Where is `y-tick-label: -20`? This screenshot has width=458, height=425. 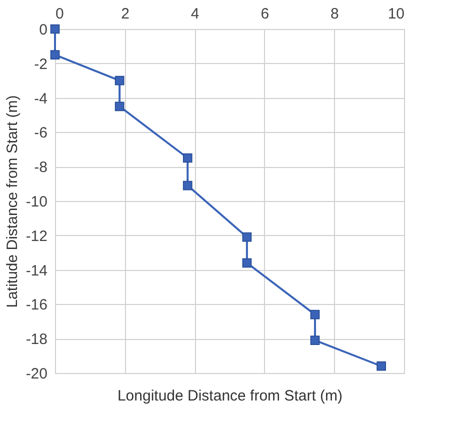
y-tick-label: -20 is located at coordinates (37, 374).